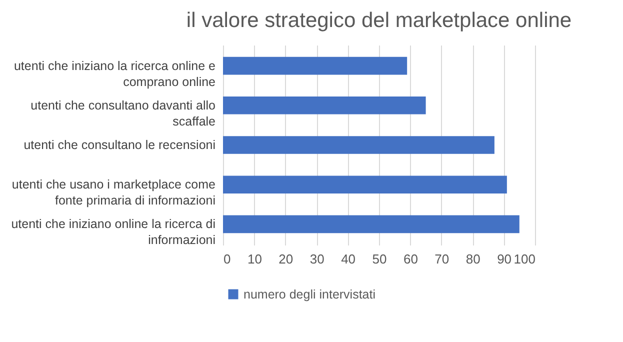  Describe the element at coordinates (286, 259) in the screenshot. I see `x-tick-label: 20` at that location.